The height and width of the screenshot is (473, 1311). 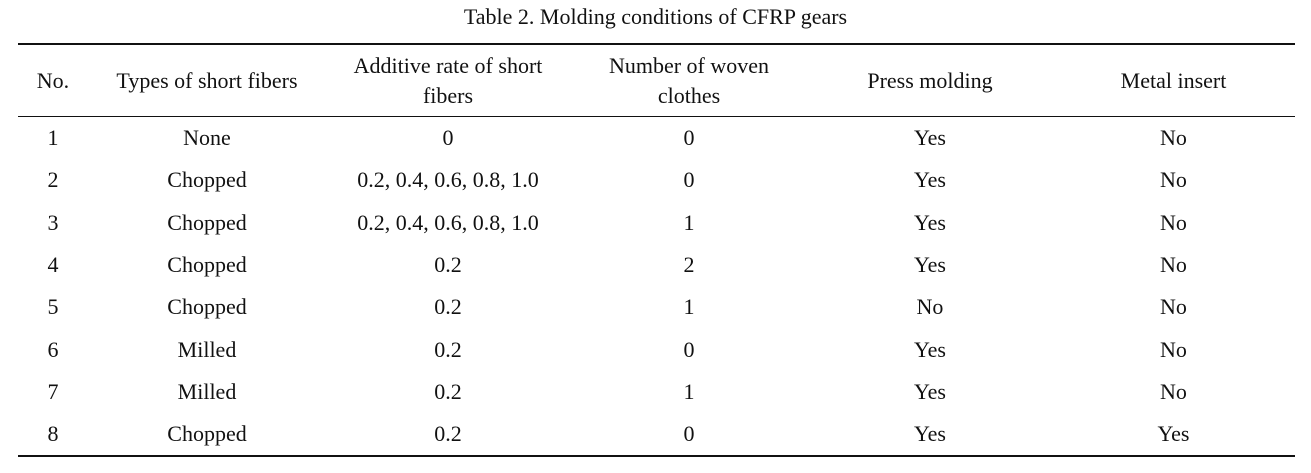 I want to click on cell-no: 2, so click(x=53, y=180).